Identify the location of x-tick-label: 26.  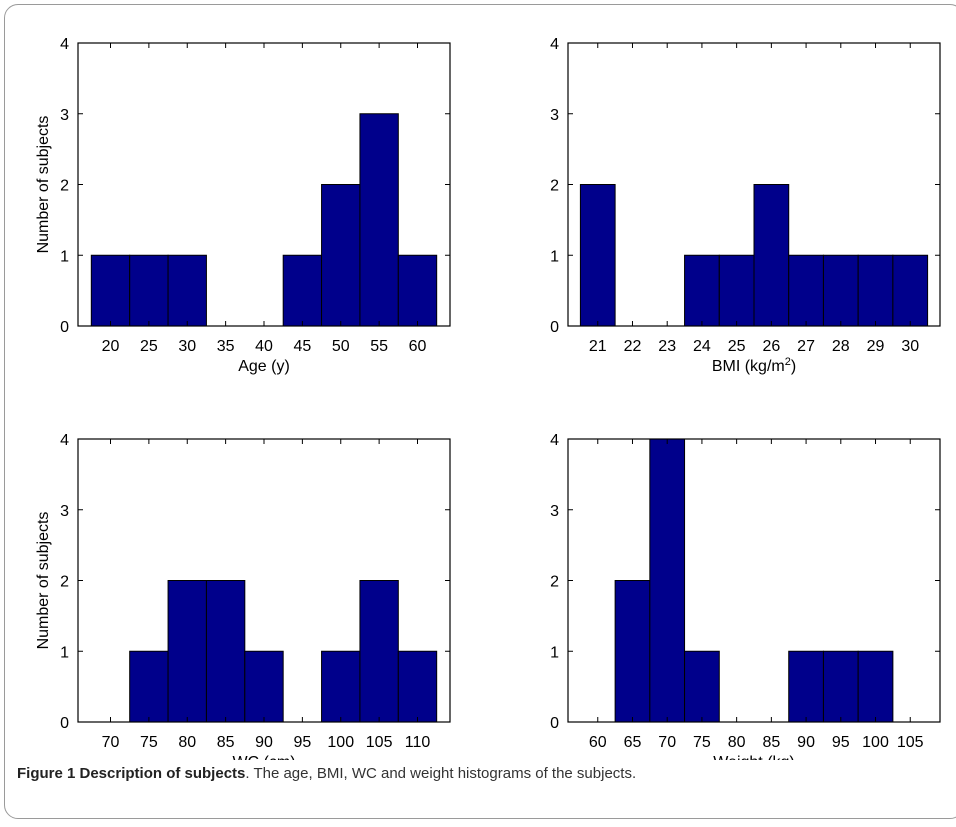
(771, 346).